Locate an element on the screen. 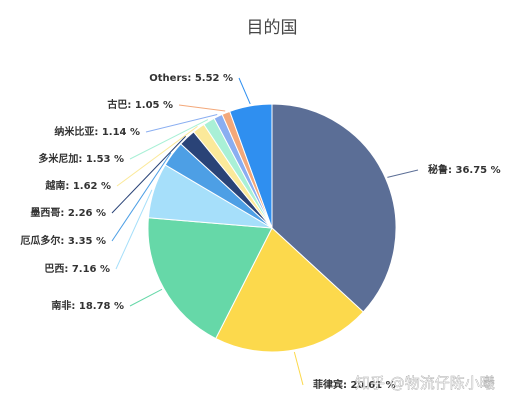  slice-label-0: 秘鲁: 36.75 % is located at coordinates (464, 169).